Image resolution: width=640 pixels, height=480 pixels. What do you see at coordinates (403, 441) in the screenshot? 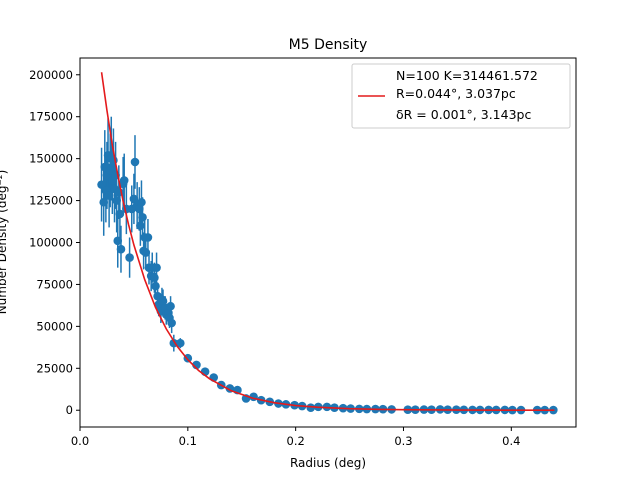
I see `x-tick-label: 0.3` at bounding box center [403, 441].